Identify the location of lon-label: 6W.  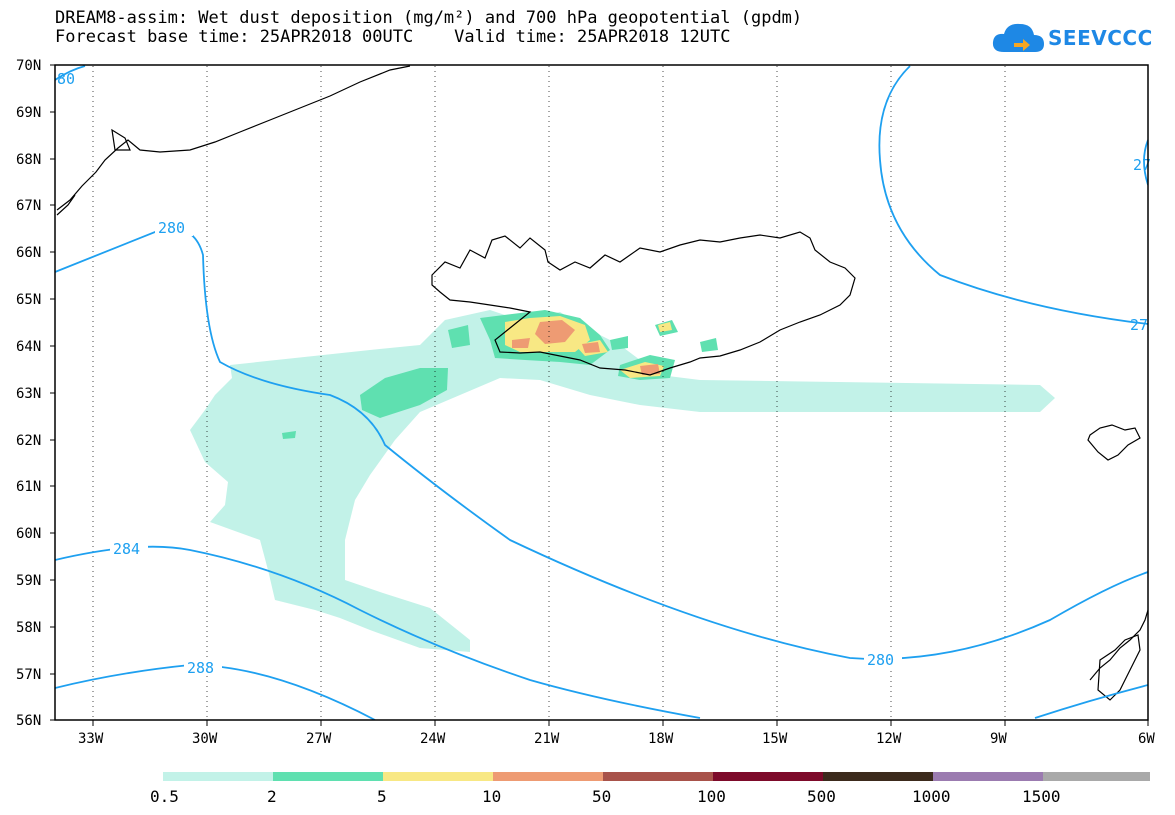
(1146, 739).